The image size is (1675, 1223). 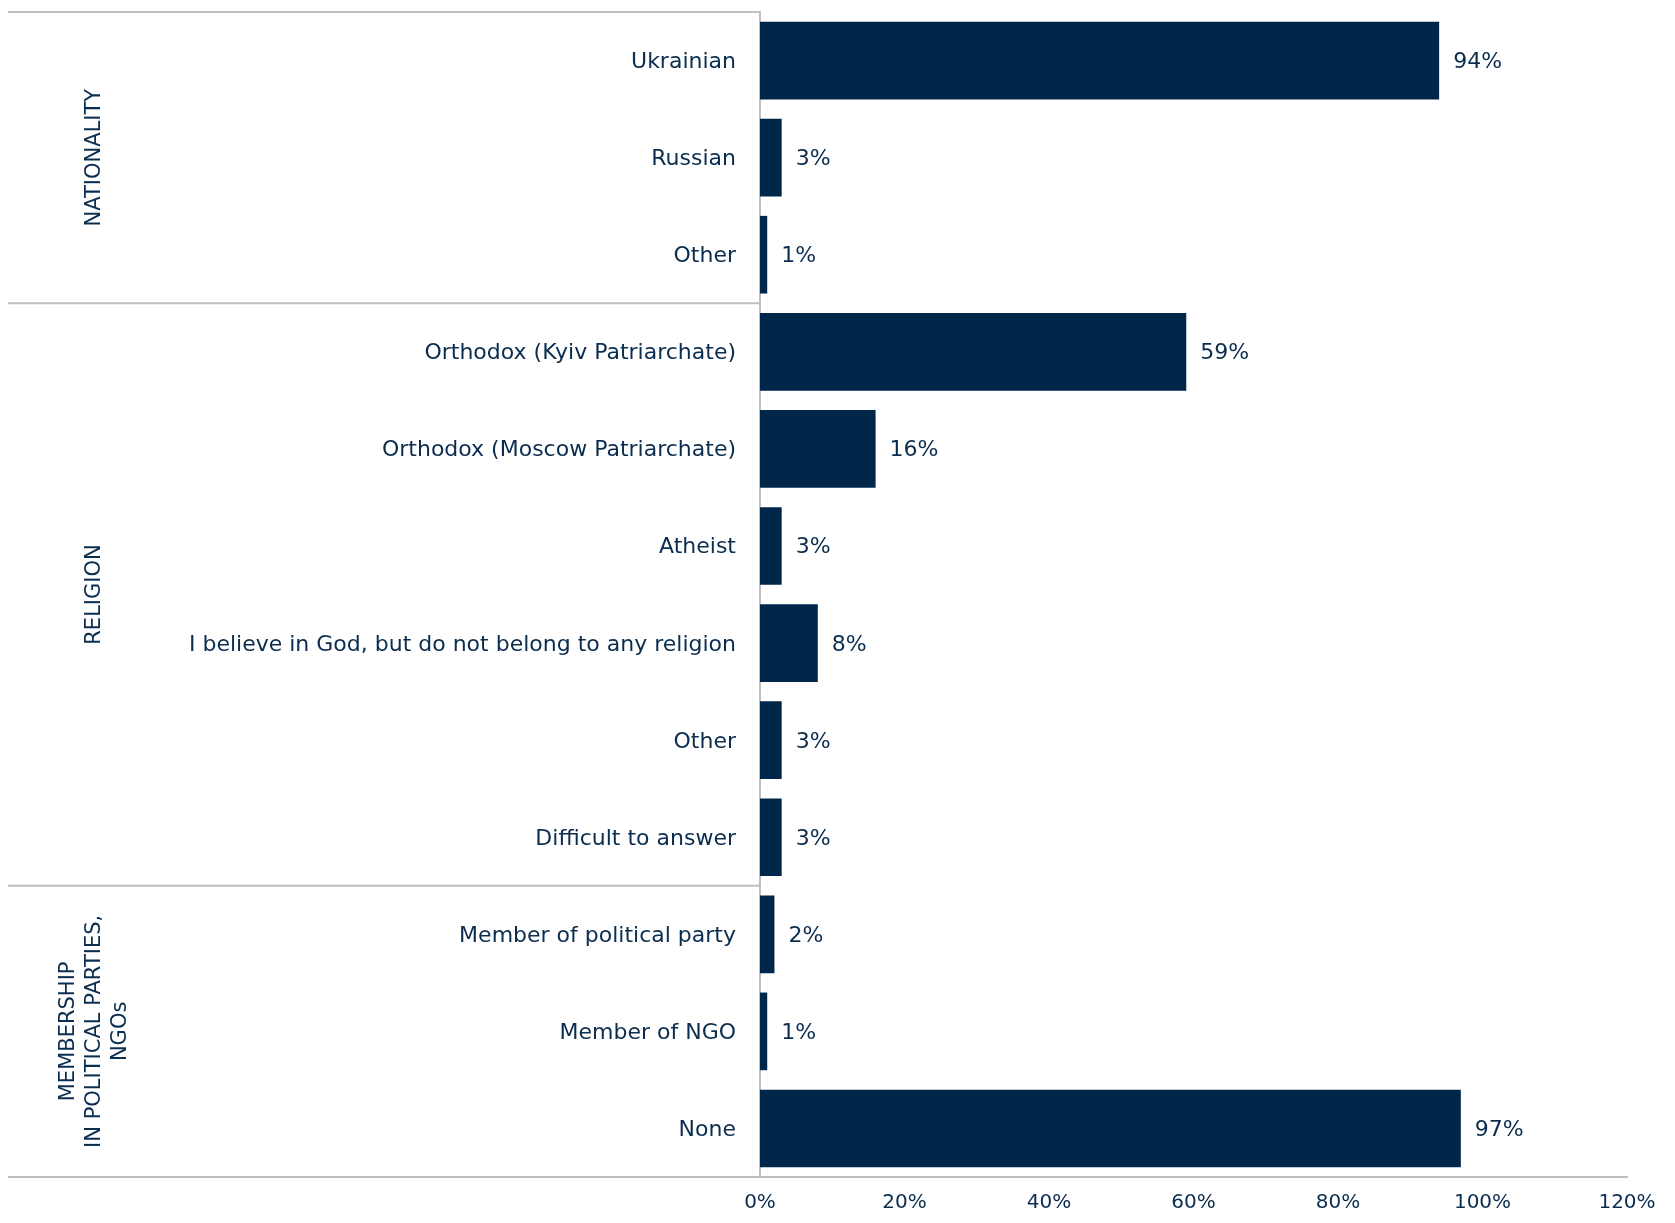 I want to click on y-tick-label: Orthodox (Moscow Patriarchate), so click(x=558, y=449).